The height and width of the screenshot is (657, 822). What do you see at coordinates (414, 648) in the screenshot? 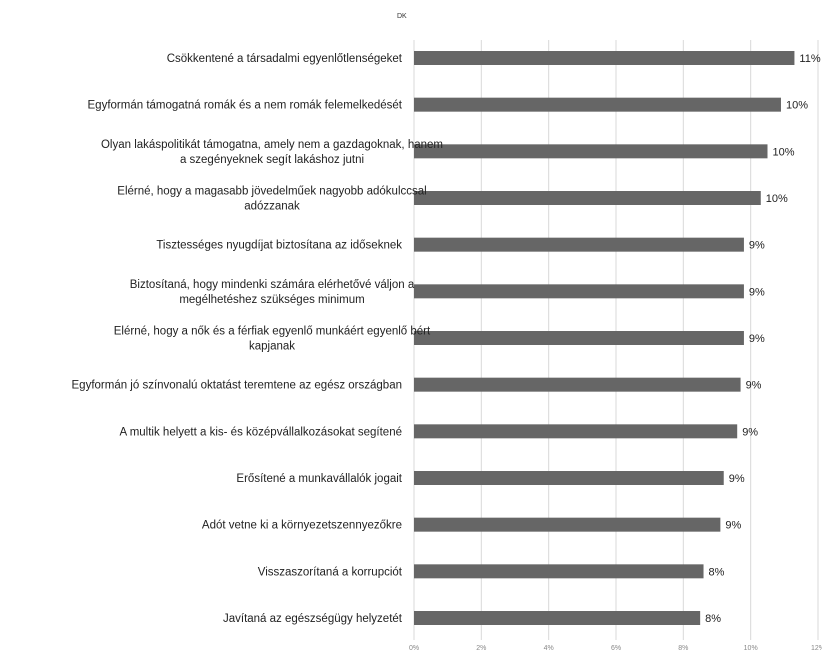
I see `x-tick-label: 0%` at bounding box center [414, 648].